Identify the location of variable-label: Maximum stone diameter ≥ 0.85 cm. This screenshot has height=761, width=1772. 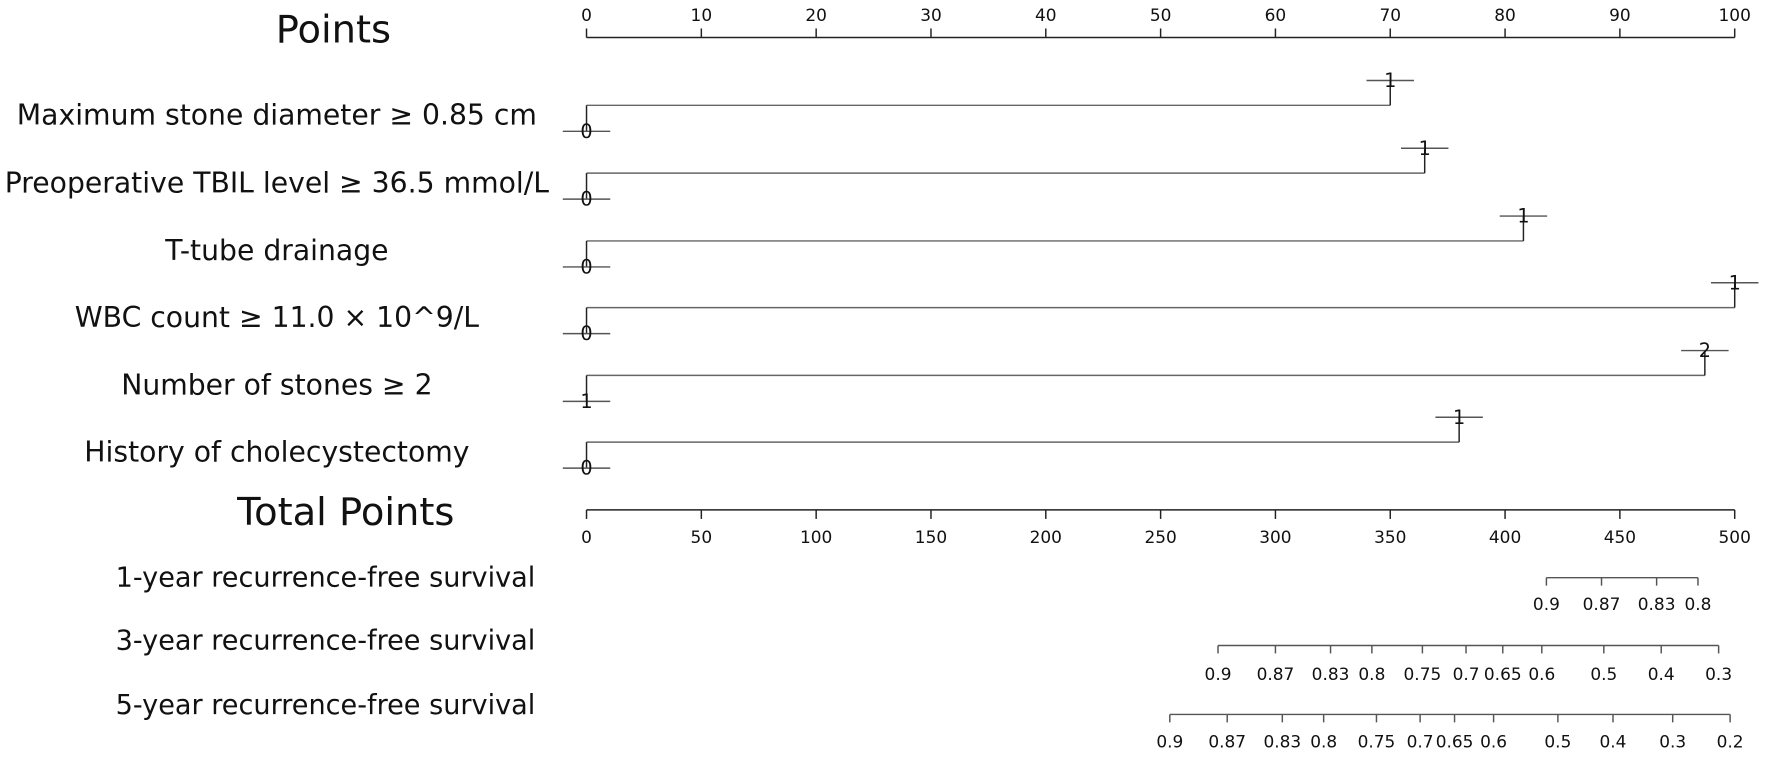
(277, 115).